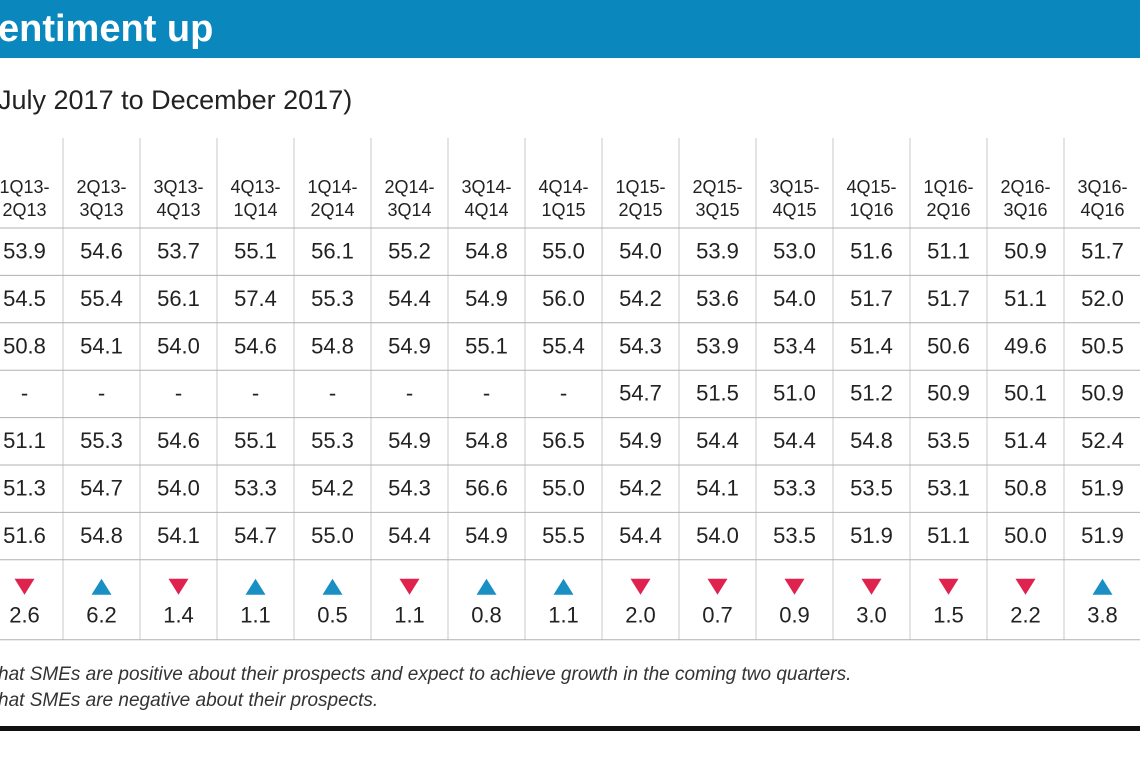 The width and height of the screenshot is (1140, 765). Describe the element at coordinates (255, 187) in the screenshot. I see `column-header: 4Q13-` at that location.